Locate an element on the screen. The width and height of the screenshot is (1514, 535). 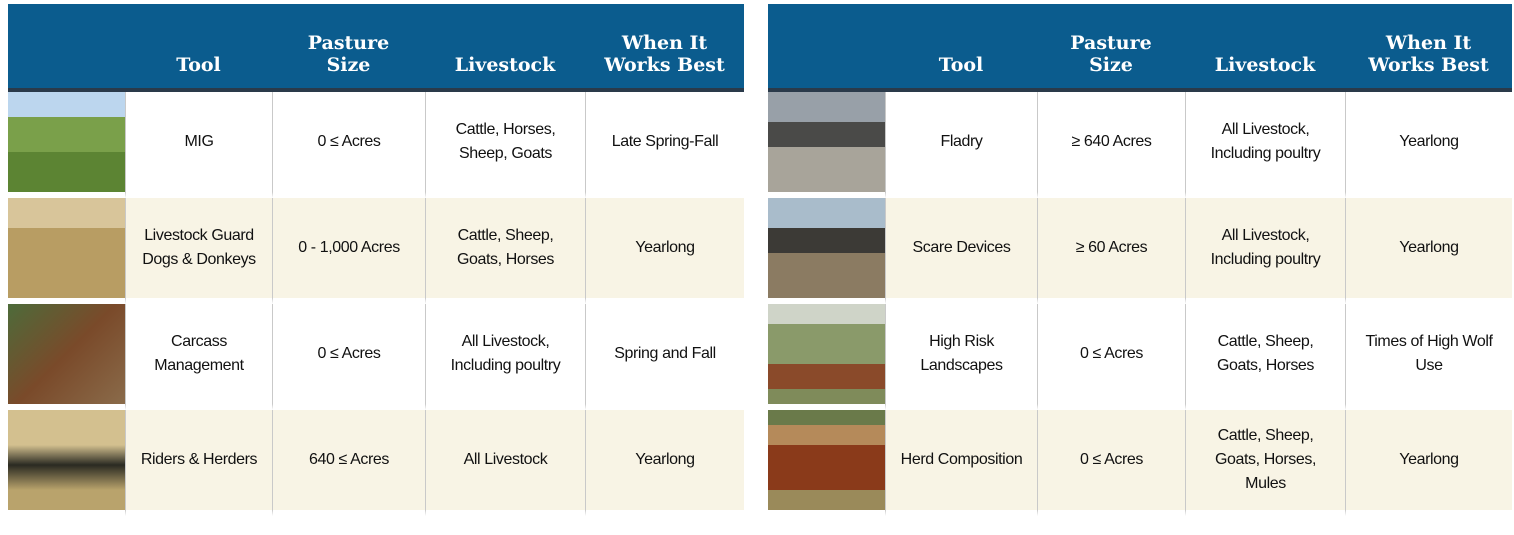
table-cell: Cattle, Horses, Sheep, Goats is located at coordinates (505, 145).